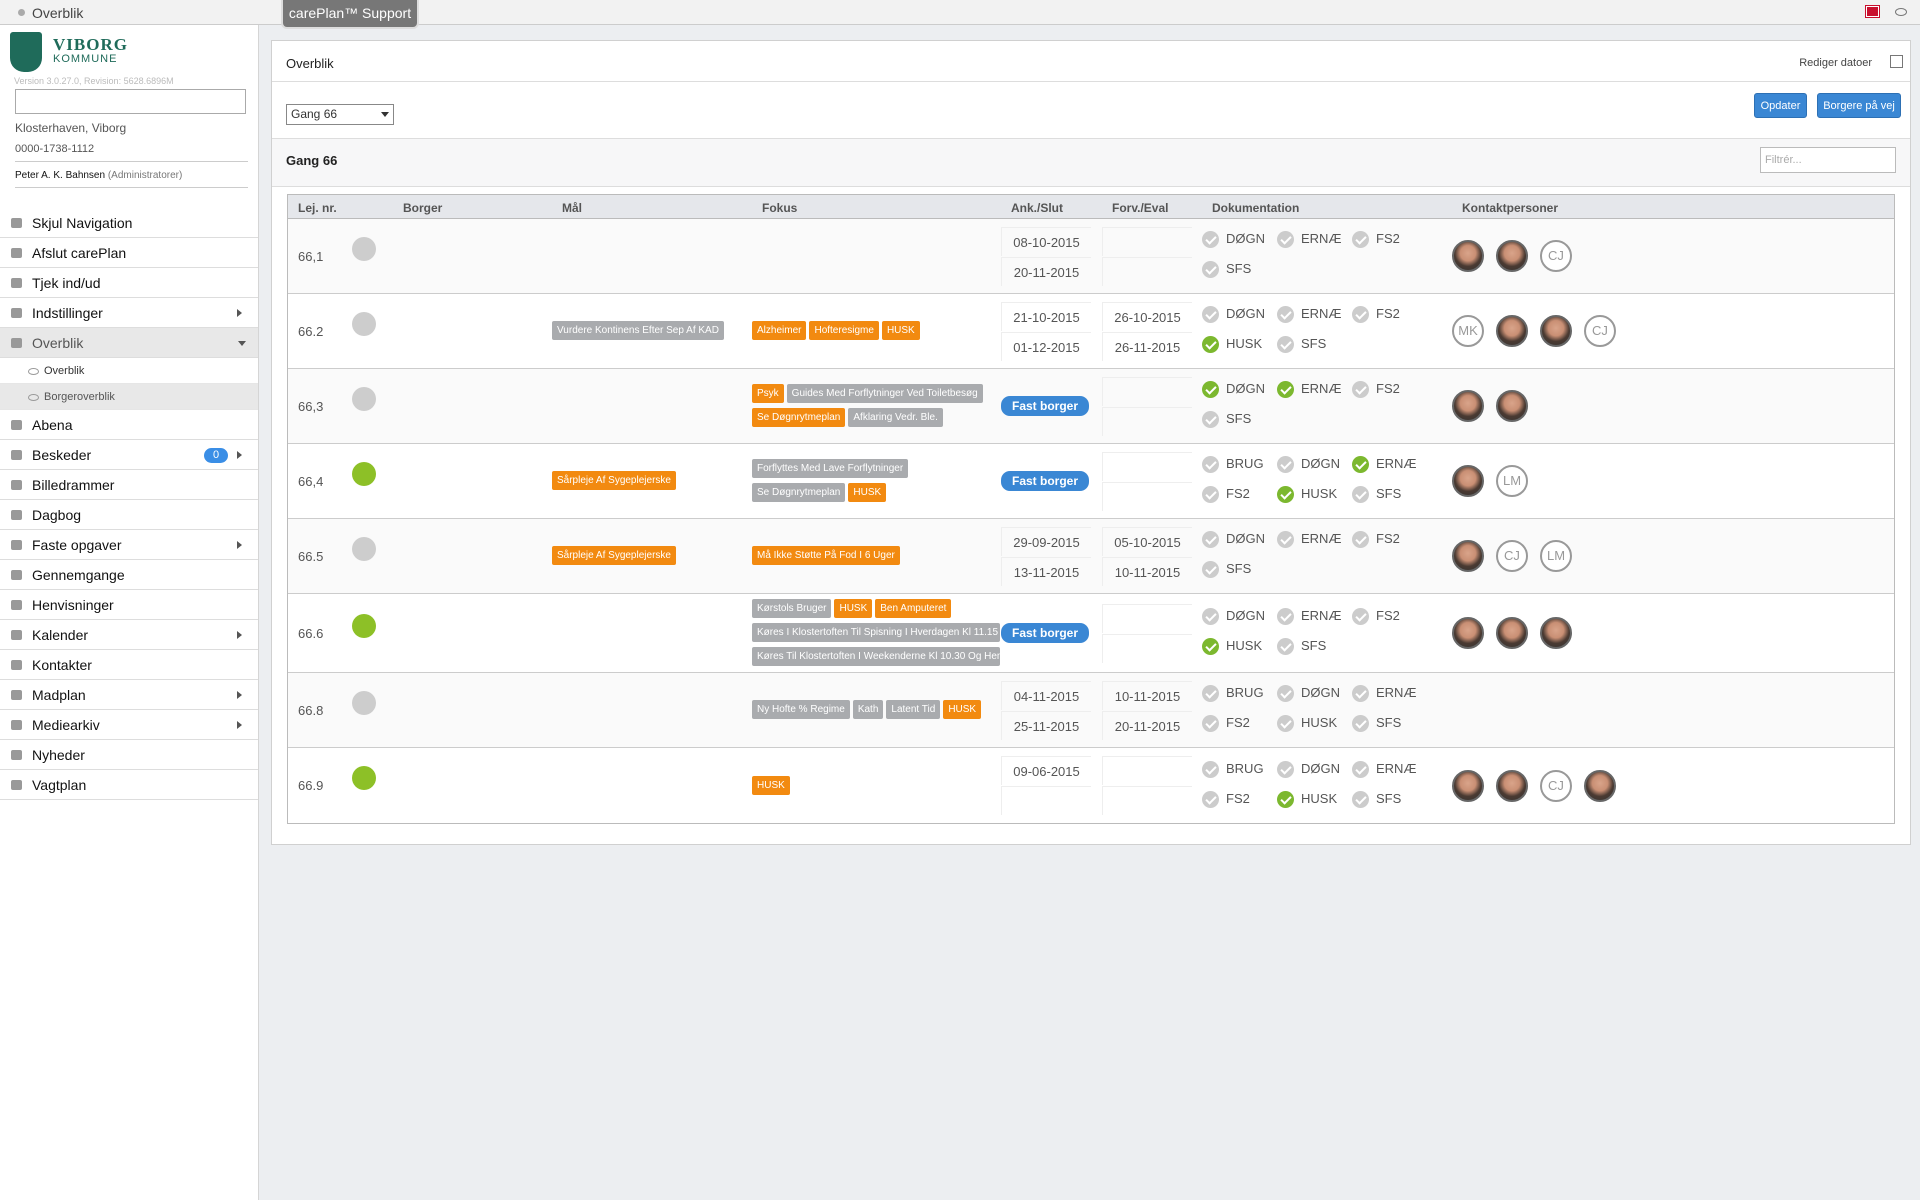 The height and width of the screenshot is (1200, 1920). I want to click on nav-item: Gennemgange, so click(129, 575).